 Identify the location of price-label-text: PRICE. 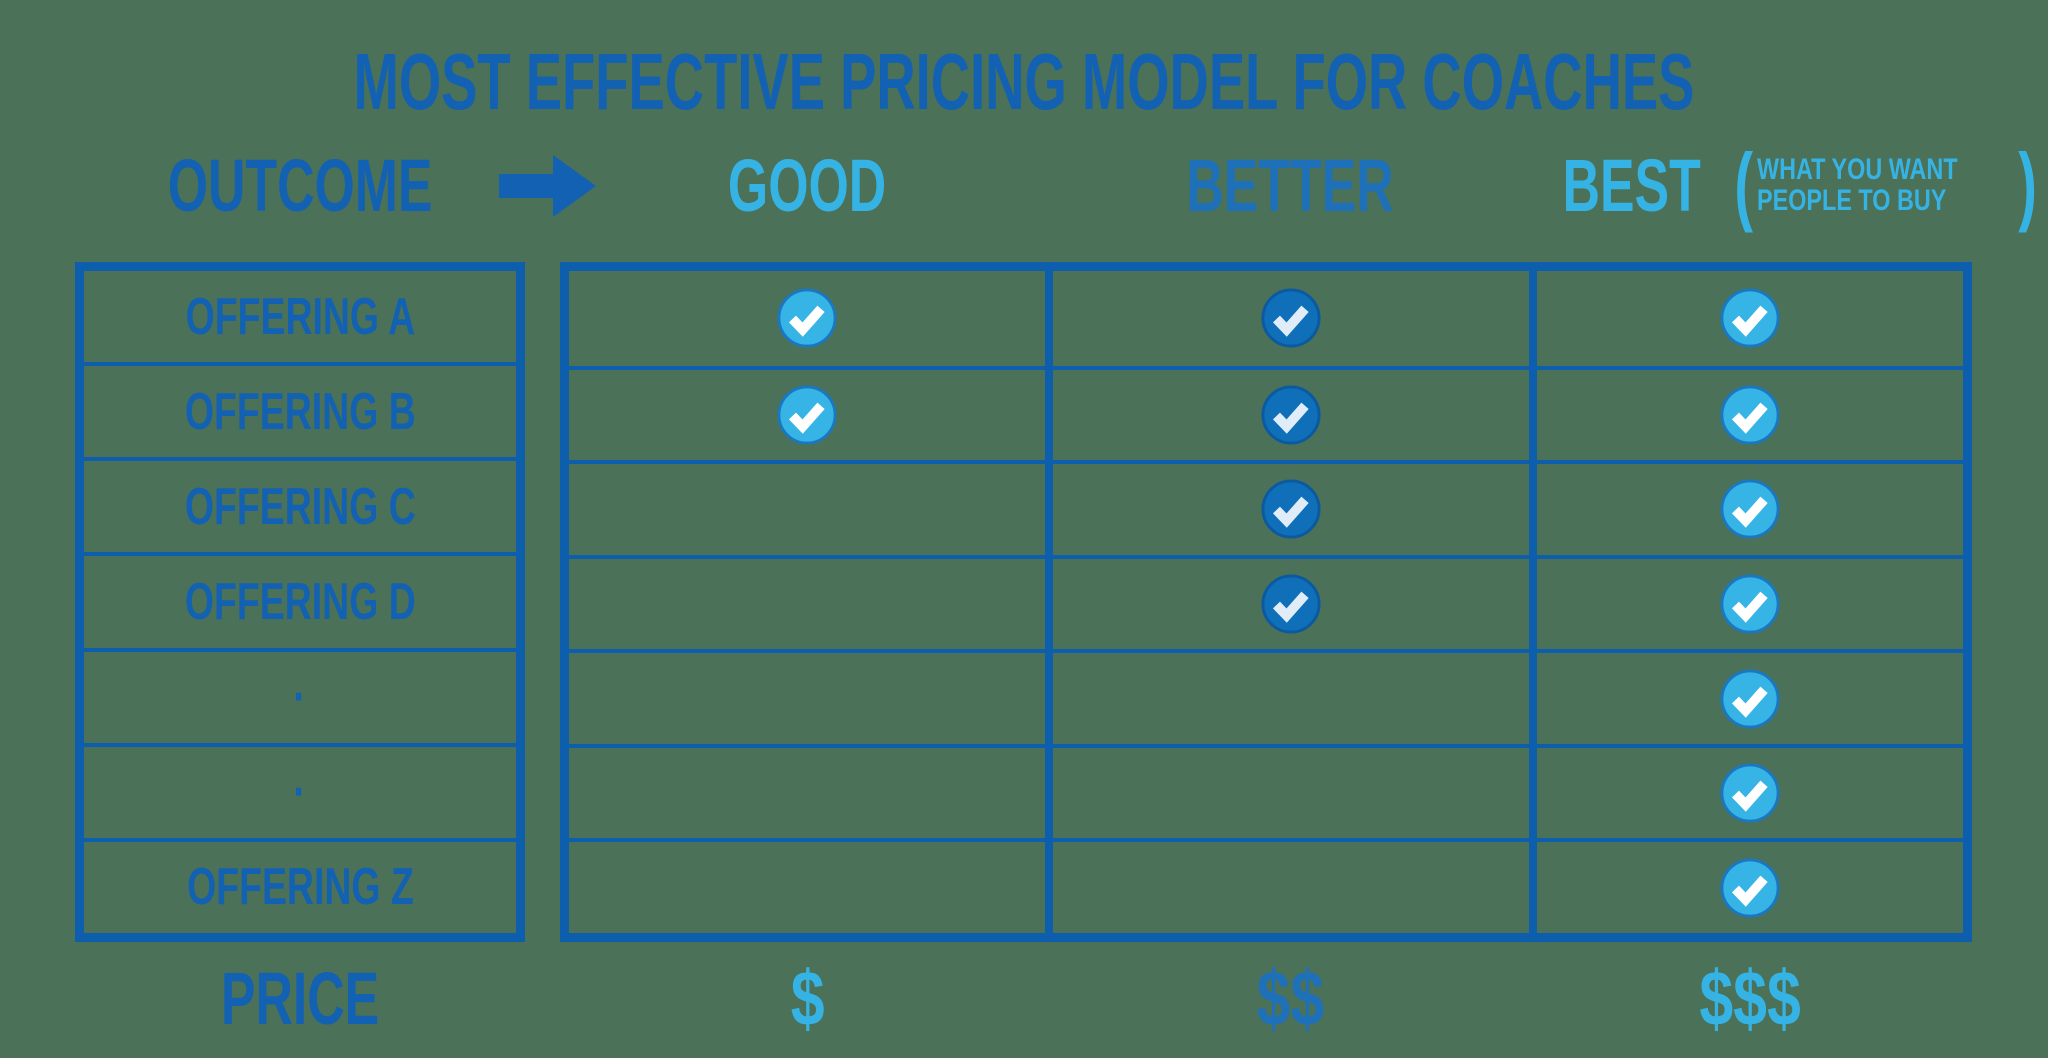
(300, 998).